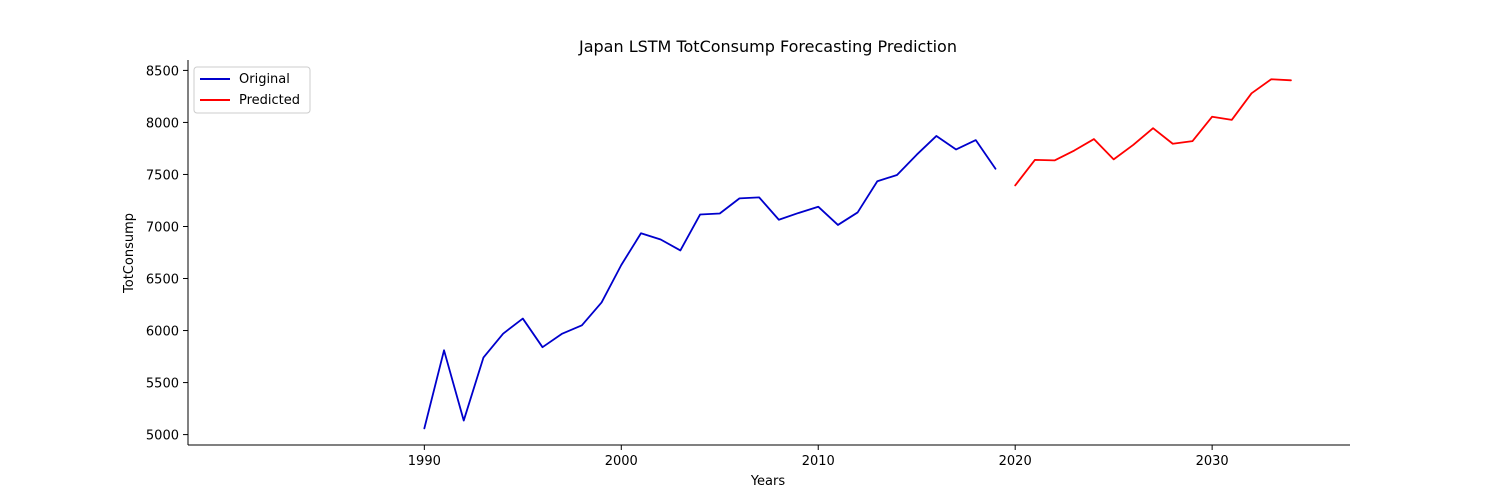 This screenshot has height=500, width=1500. Describe the element at coordinates (768, 481) in the screenshot. I see `x-axis-label: Years` at that location.